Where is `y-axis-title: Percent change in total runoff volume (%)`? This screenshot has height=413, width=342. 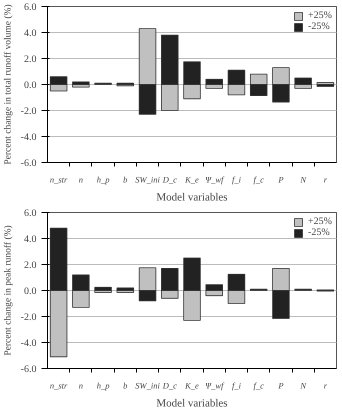 y-axis-title: Percent change in total runoff volume (%) is located at coordinates (9, 84).